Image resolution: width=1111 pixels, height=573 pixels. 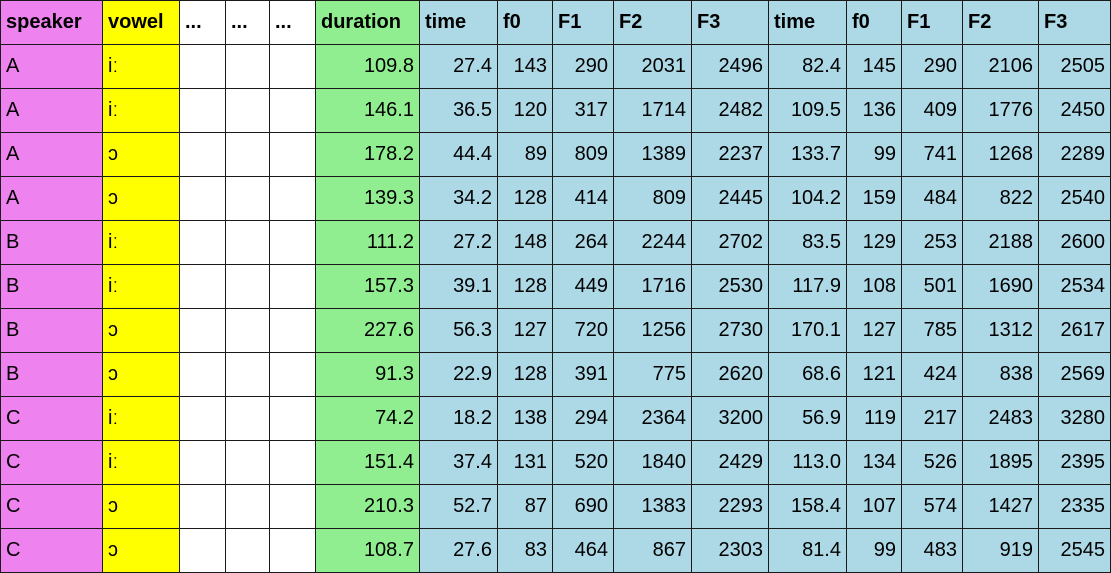 What do you see at coordinates (730, 286) in the screenshot?
I see `cell-f3-1: 2530` at bounding box center [730, 286].